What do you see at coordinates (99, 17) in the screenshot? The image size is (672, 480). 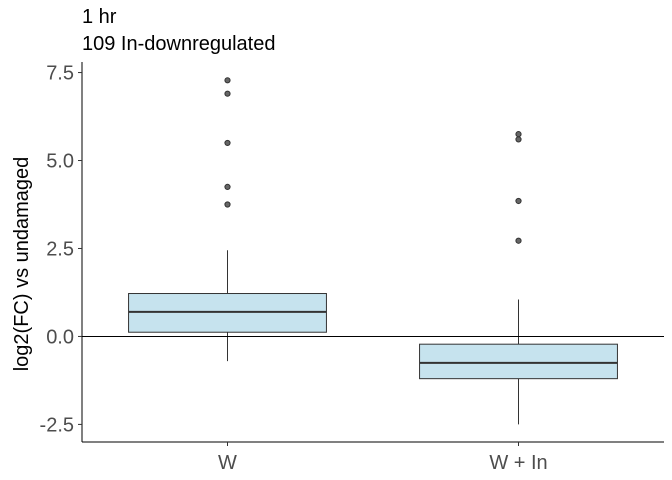 I see `chart-title: 1 hr` at bounding box center [99, 17].